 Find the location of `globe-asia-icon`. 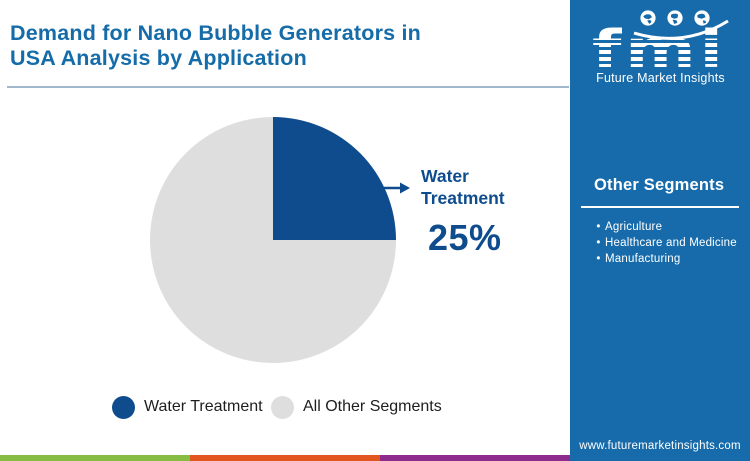

globe-asia-icon is located at coordinates (702, 18).